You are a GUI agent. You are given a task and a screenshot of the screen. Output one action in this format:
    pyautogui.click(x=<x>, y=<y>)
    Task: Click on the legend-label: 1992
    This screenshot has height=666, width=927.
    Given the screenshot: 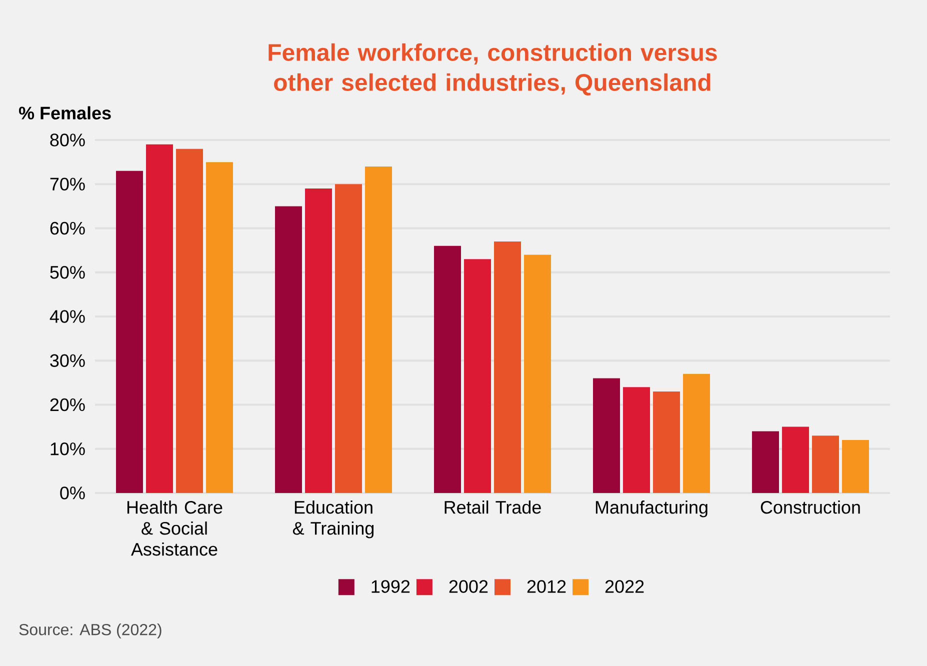 What is the action you would take?
    pyautogui.click(x=391, y=586)
    